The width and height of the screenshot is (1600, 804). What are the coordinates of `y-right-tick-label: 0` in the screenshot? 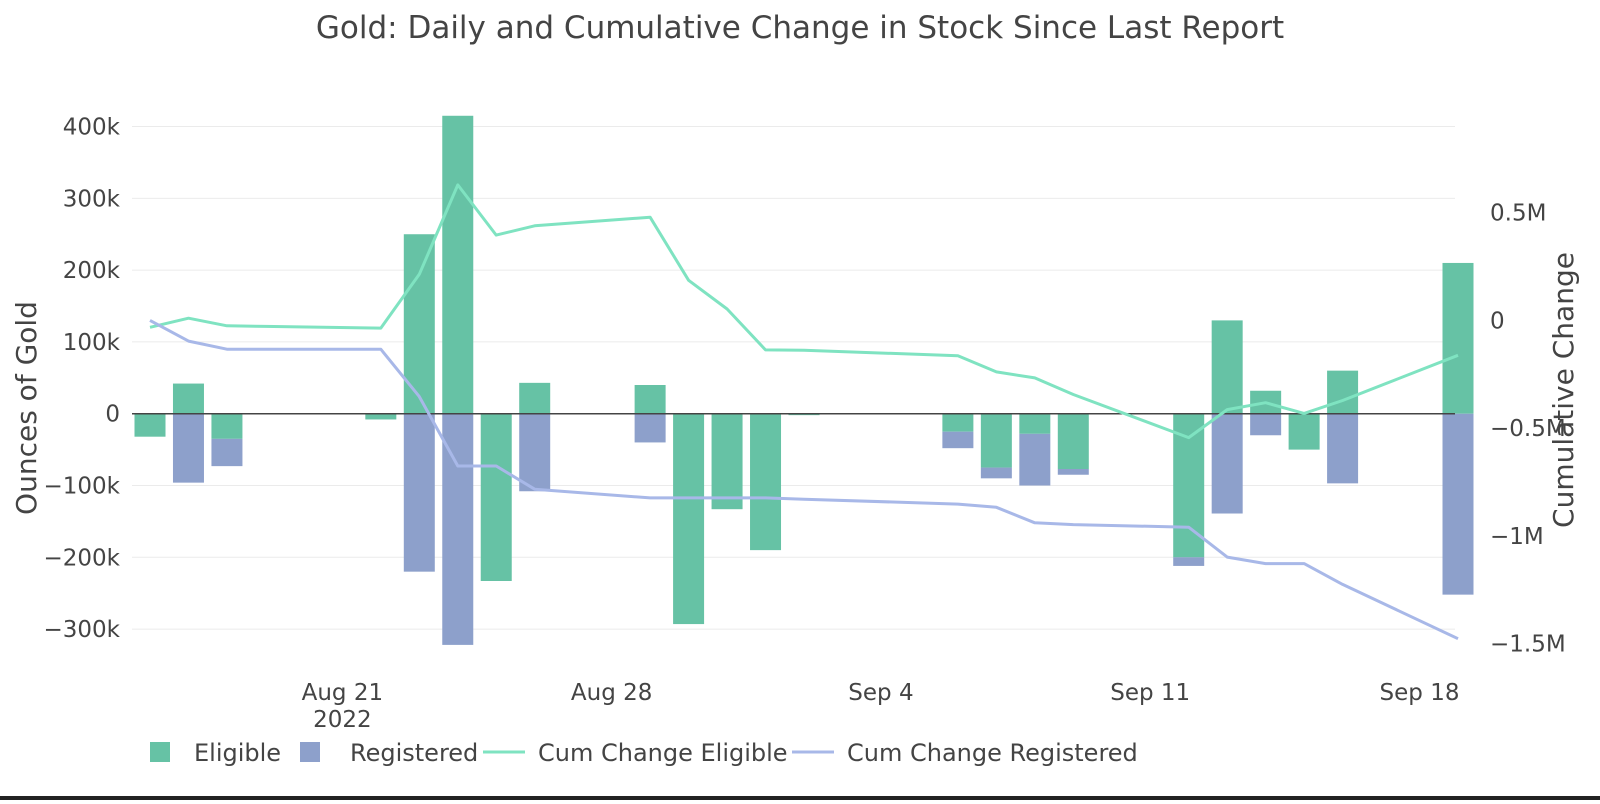 It's located at (1497, 321).